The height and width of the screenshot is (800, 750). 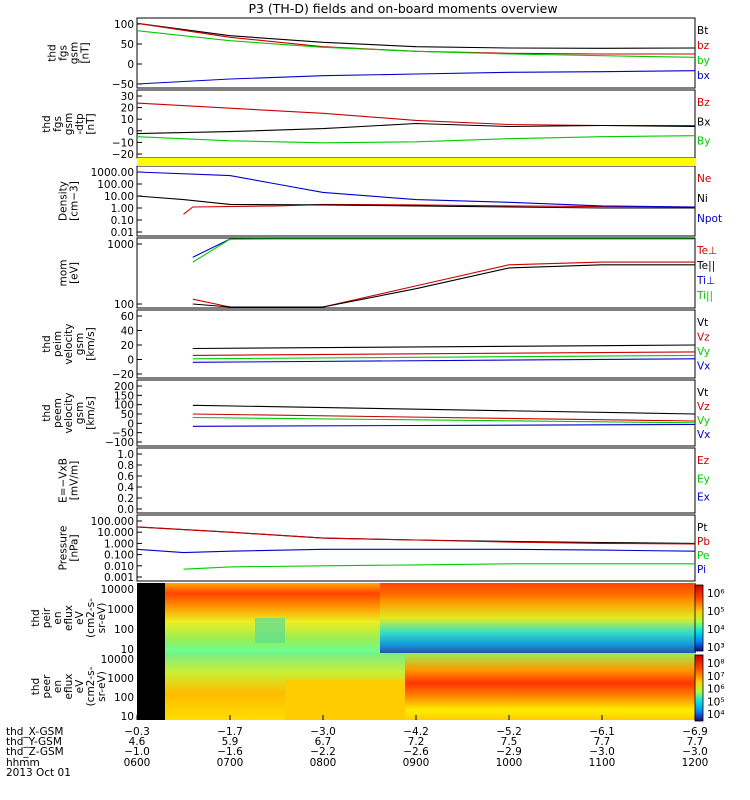 What do you see at coordinates (716, 664) in the screenshot?
I see `colorbar-tick: 10⁸` at bounding box center [716, 664].